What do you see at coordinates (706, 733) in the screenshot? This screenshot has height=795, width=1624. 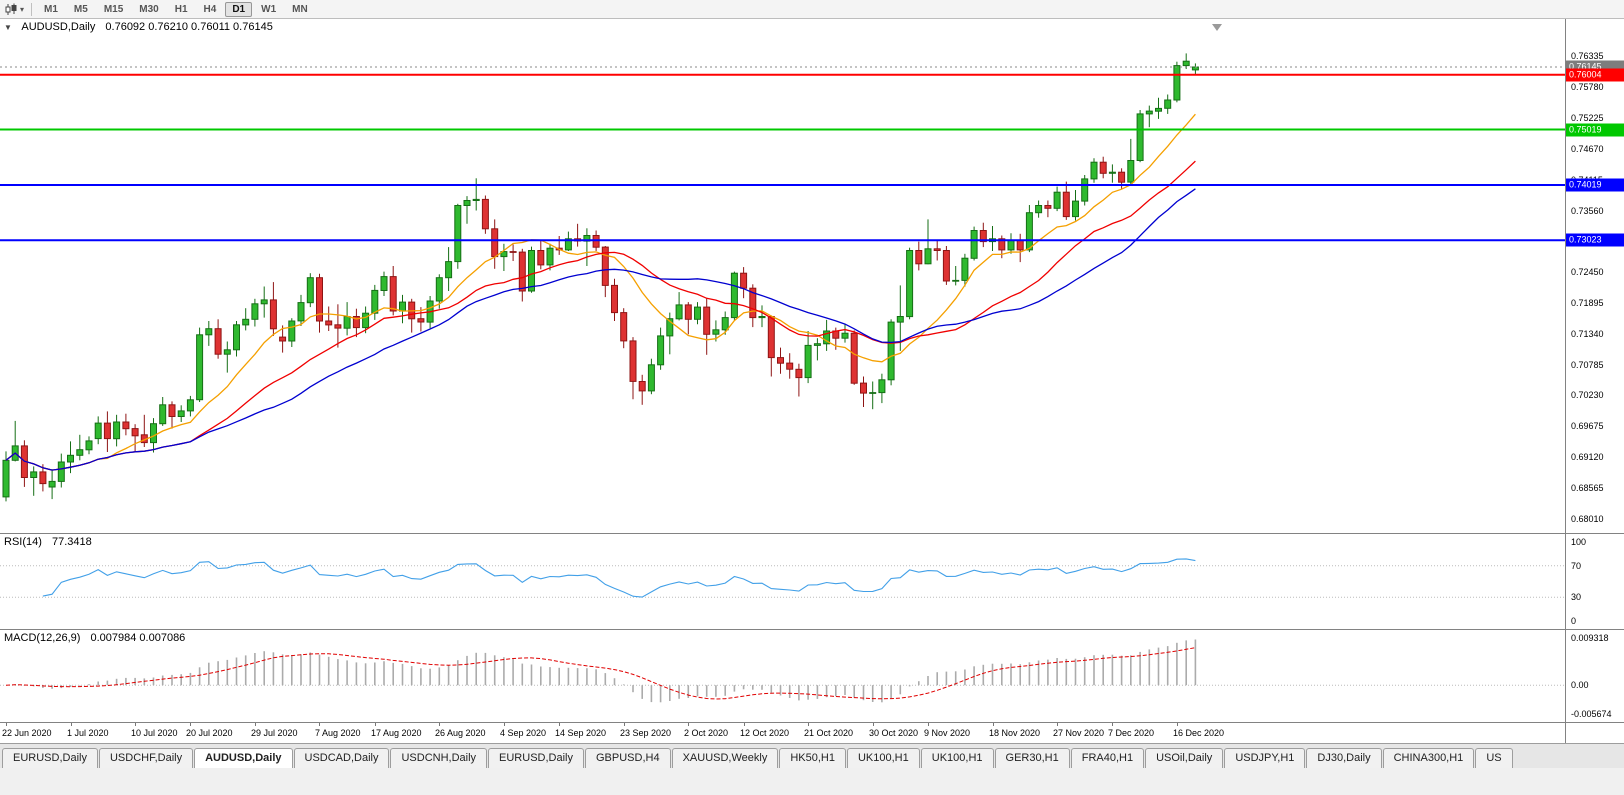 I see `date-label: 2 Oct 2020` at bounding box center [706, 733].